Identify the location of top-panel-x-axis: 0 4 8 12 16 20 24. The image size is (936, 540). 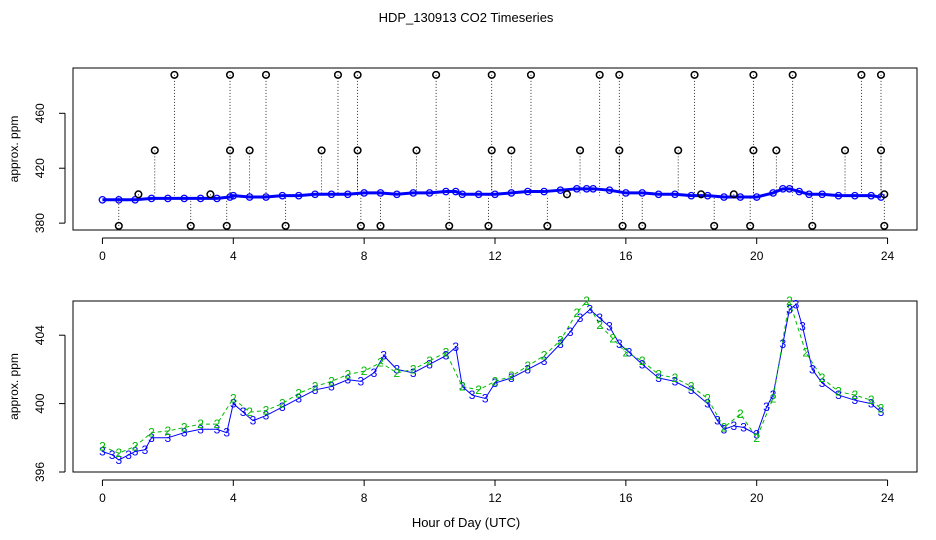
(497, 250).